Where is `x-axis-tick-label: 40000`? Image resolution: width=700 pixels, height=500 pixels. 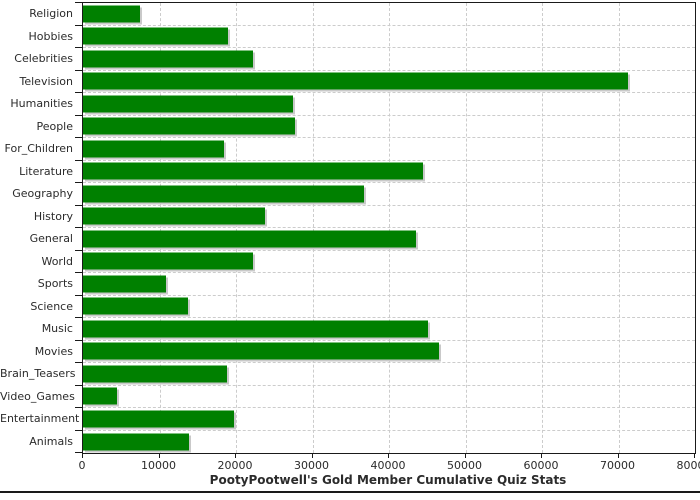
x-axis-tick-label: 40000 is located at coordinates (388, 465).